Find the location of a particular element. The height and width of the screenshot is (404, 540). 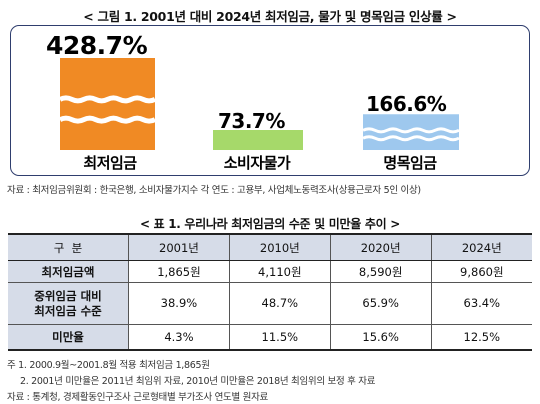

bar-minimum-wage is located at coordinates (107, 104).